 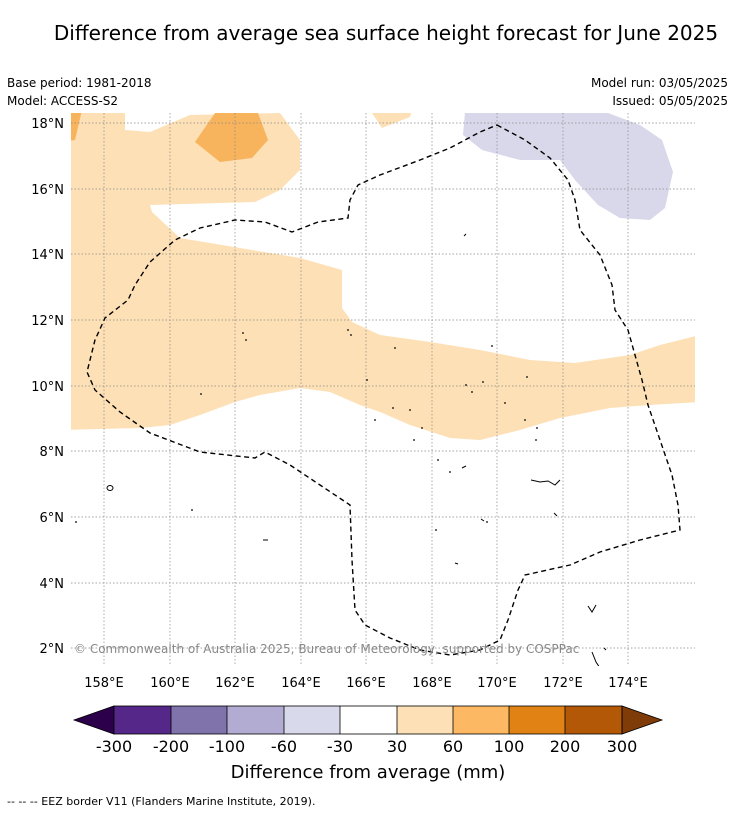 What do you see at coordinates (509, 746) in the screenshot?
I see `colorbar-tick: 100` at bounding box center [509, 746].